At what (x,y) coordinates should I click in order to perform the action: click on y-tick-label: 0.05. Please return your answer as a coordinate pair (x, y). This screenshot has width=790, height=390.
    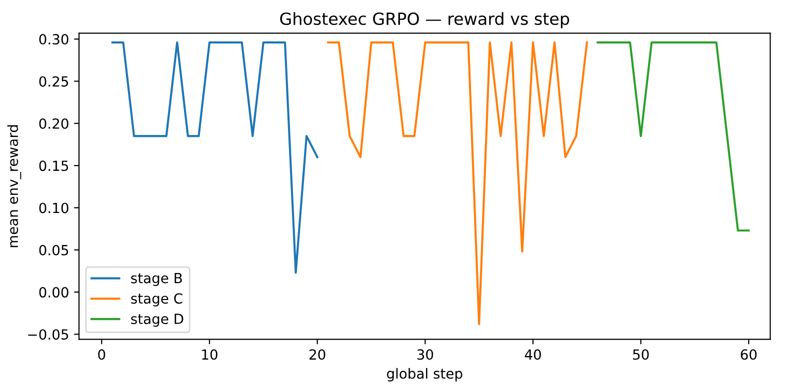
    Looking at the image, I should click on (53, 250).